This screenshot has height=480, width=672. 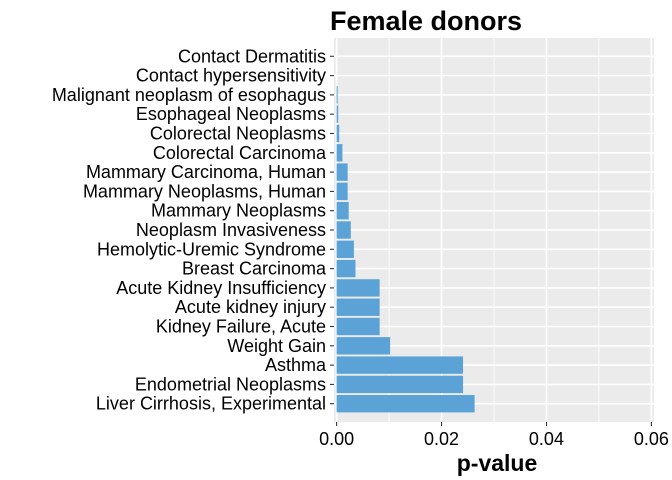 What do you see at coordinates (546, 439) in the screenshot?
I see `x-tick-label: 0.04` at bounding box center [546, 439].